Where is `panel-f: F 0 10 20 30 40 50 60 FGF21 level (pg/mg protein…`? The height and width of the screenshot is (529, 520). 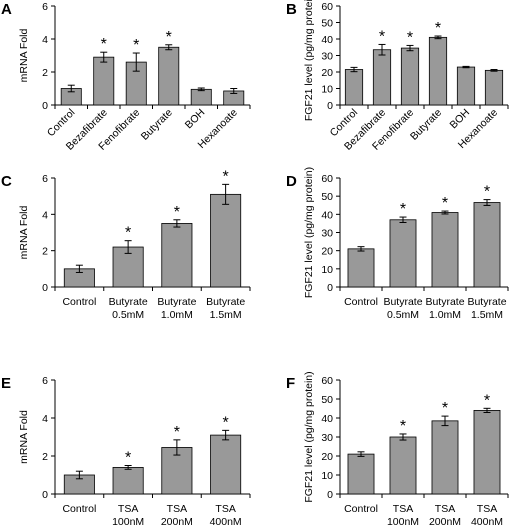 panel-f: F 0 10 20 30 40 50 60 FGF21 level (pg/mg protein… is located at coordinates (397, 449).